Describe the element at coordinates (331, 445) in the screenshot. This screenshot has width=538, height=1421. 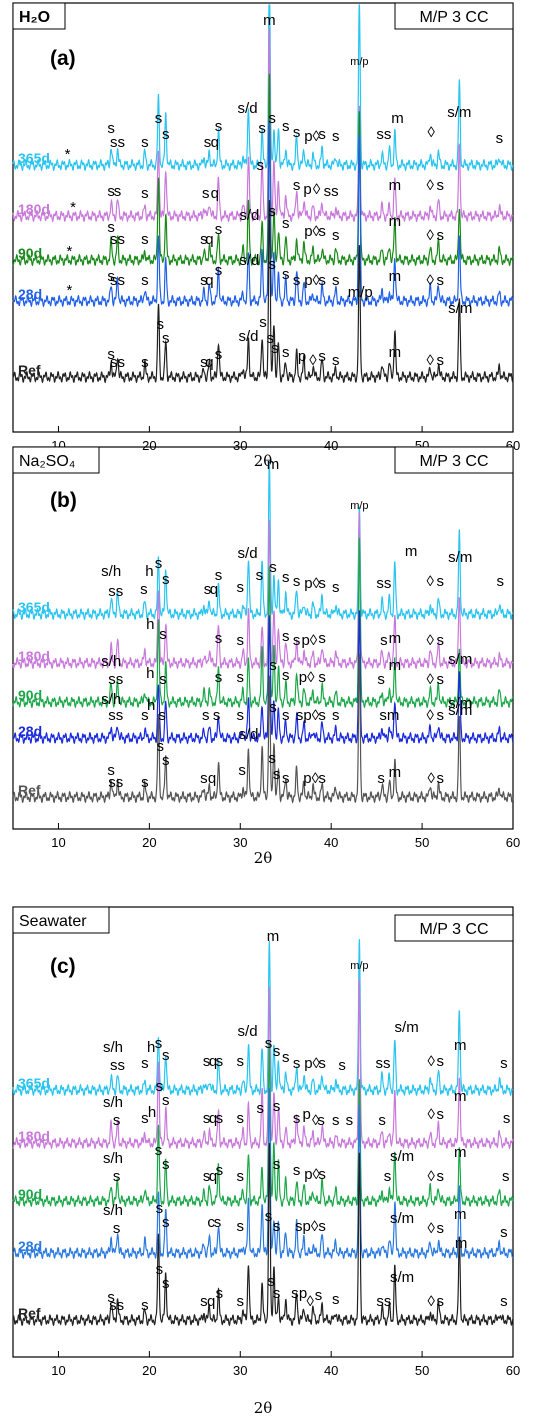
I see `x-tick-label: 40` at that location.